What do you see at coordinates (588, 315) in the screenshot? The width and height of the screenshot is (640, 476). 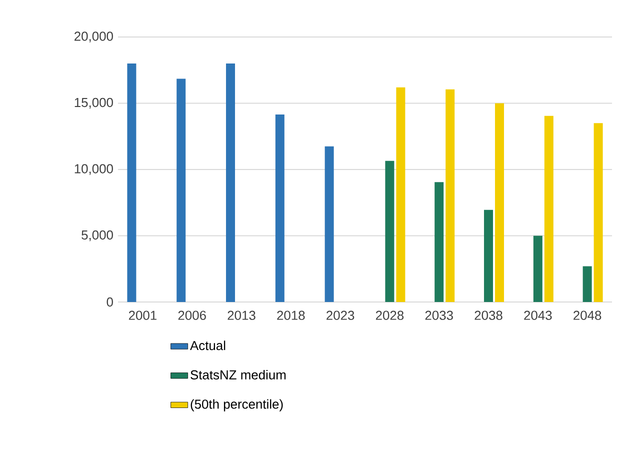 I see `x-tick-label: 2048` at bounding box center [588, 315].